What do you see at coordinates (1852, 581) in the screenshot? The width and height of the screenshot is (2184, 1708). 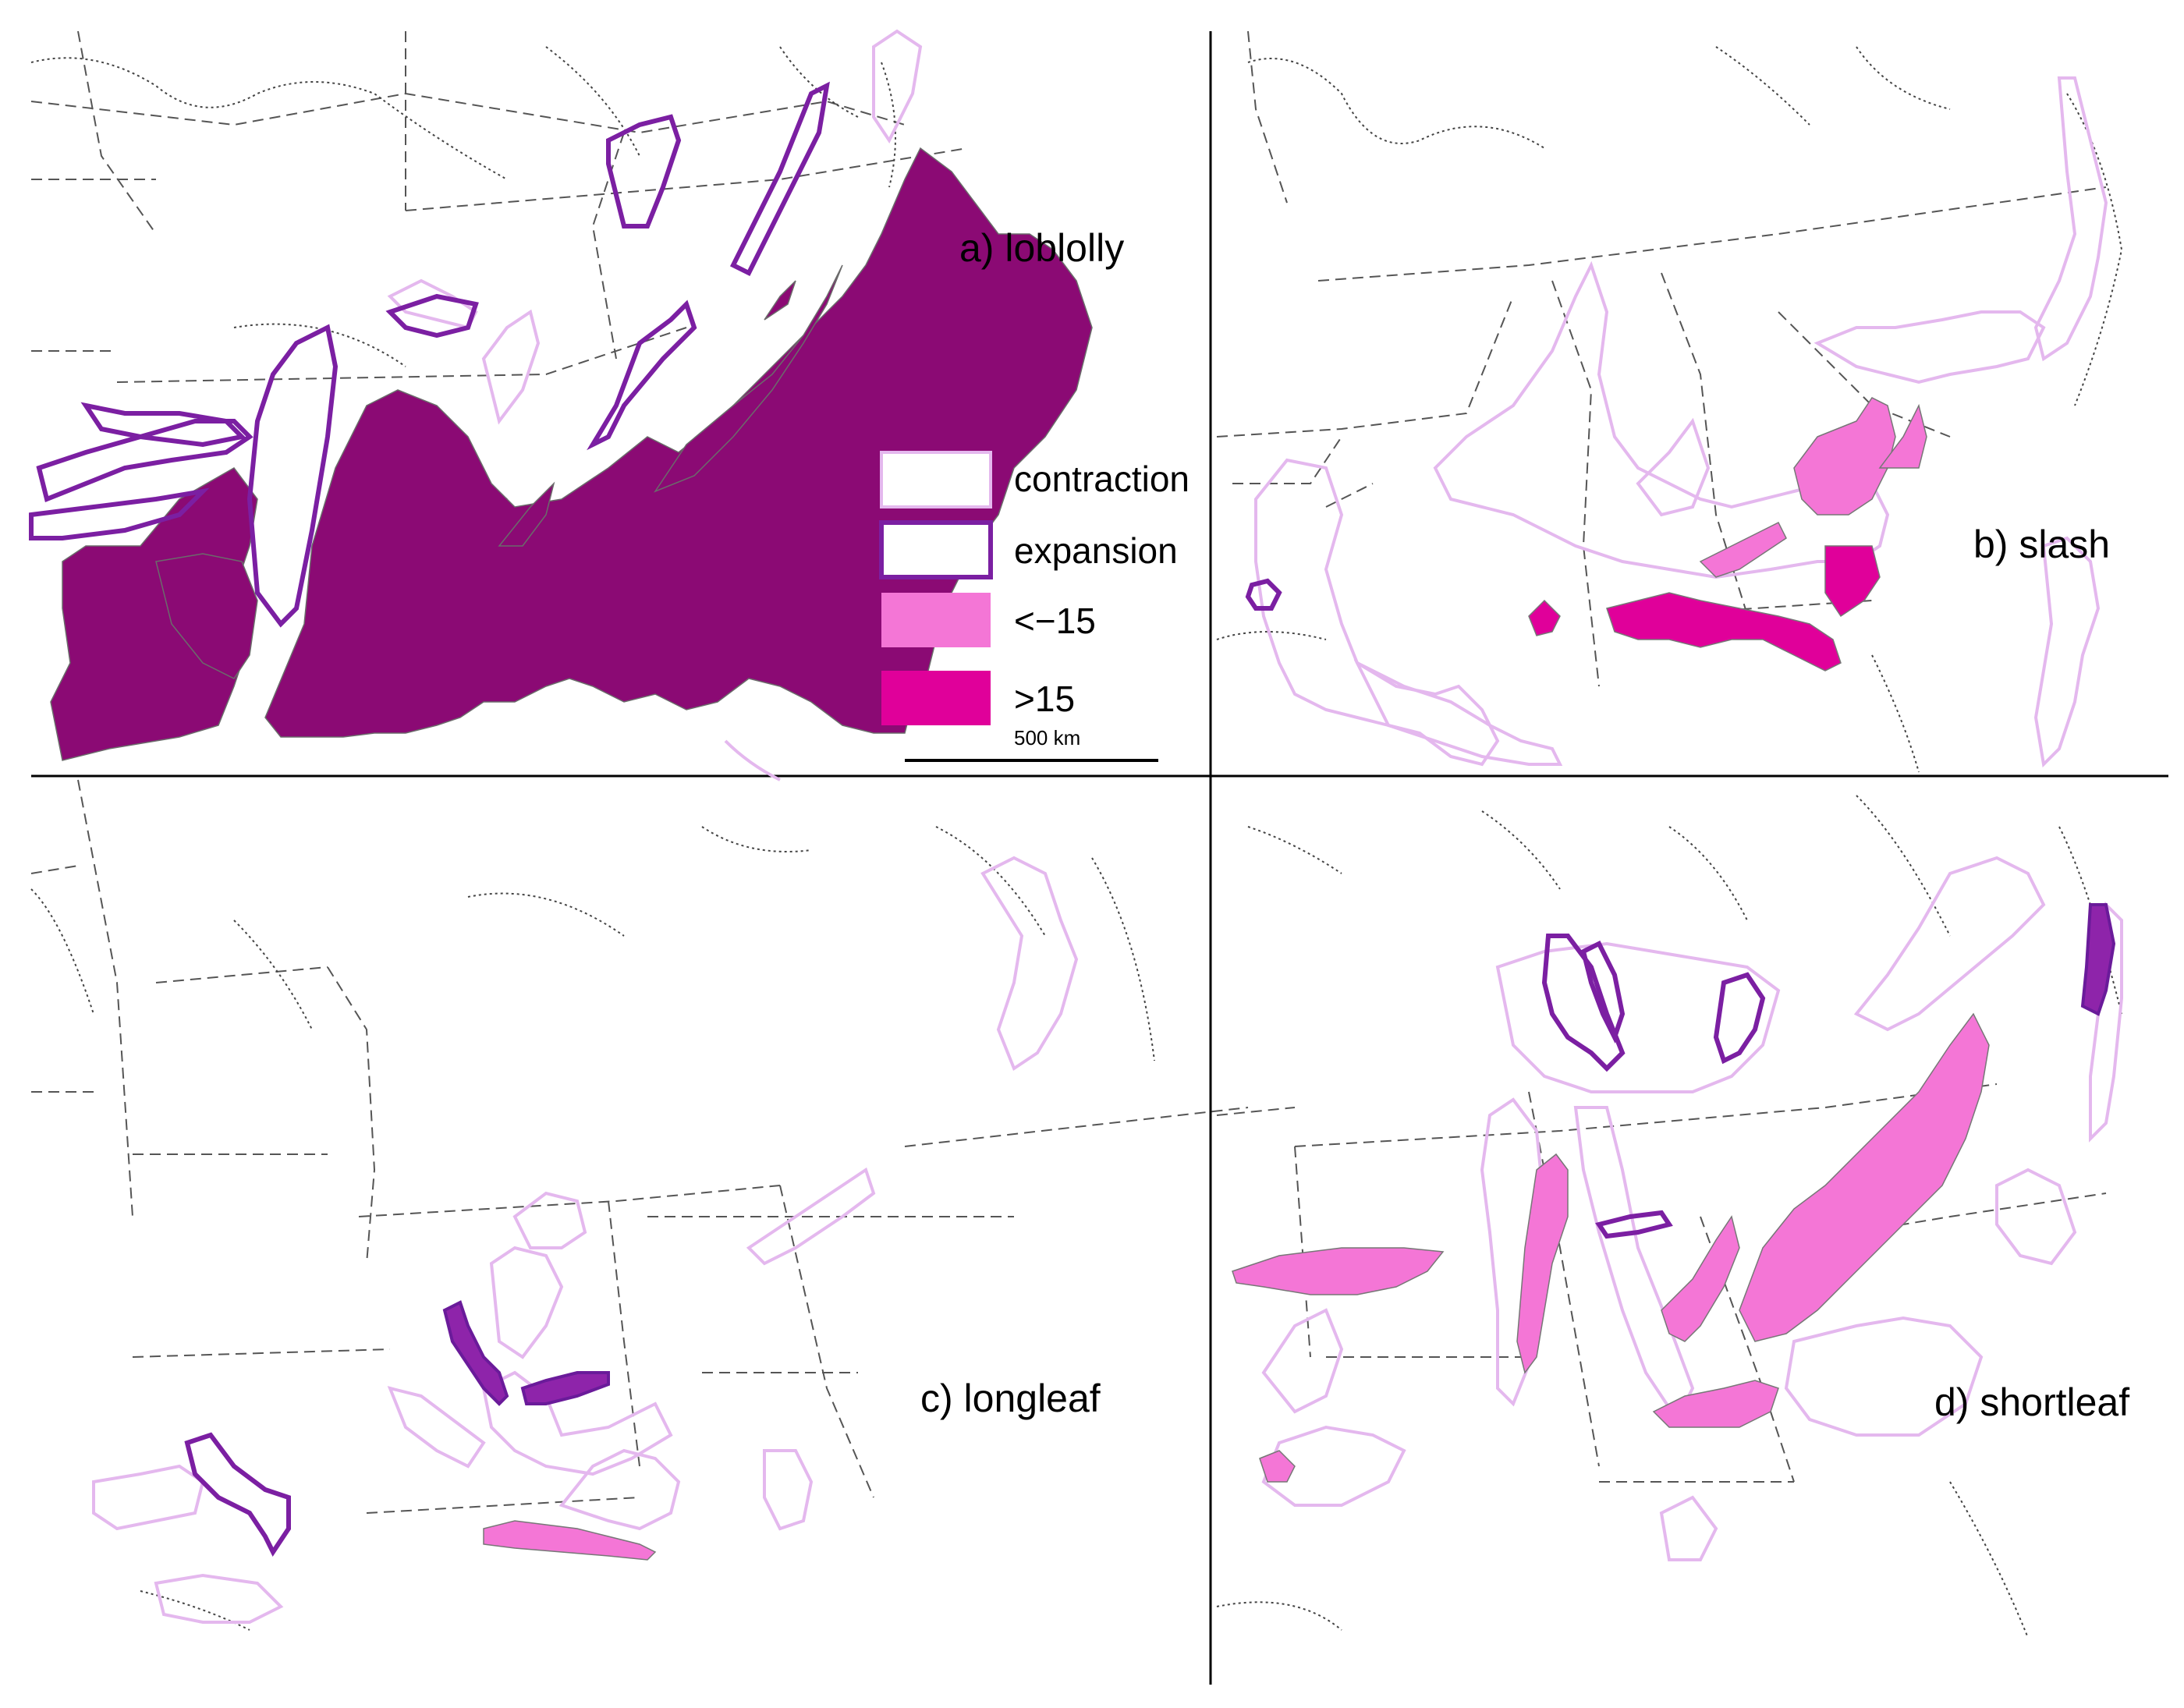 I see `pos15-zone-b1` at bounding box center [1852, 581].